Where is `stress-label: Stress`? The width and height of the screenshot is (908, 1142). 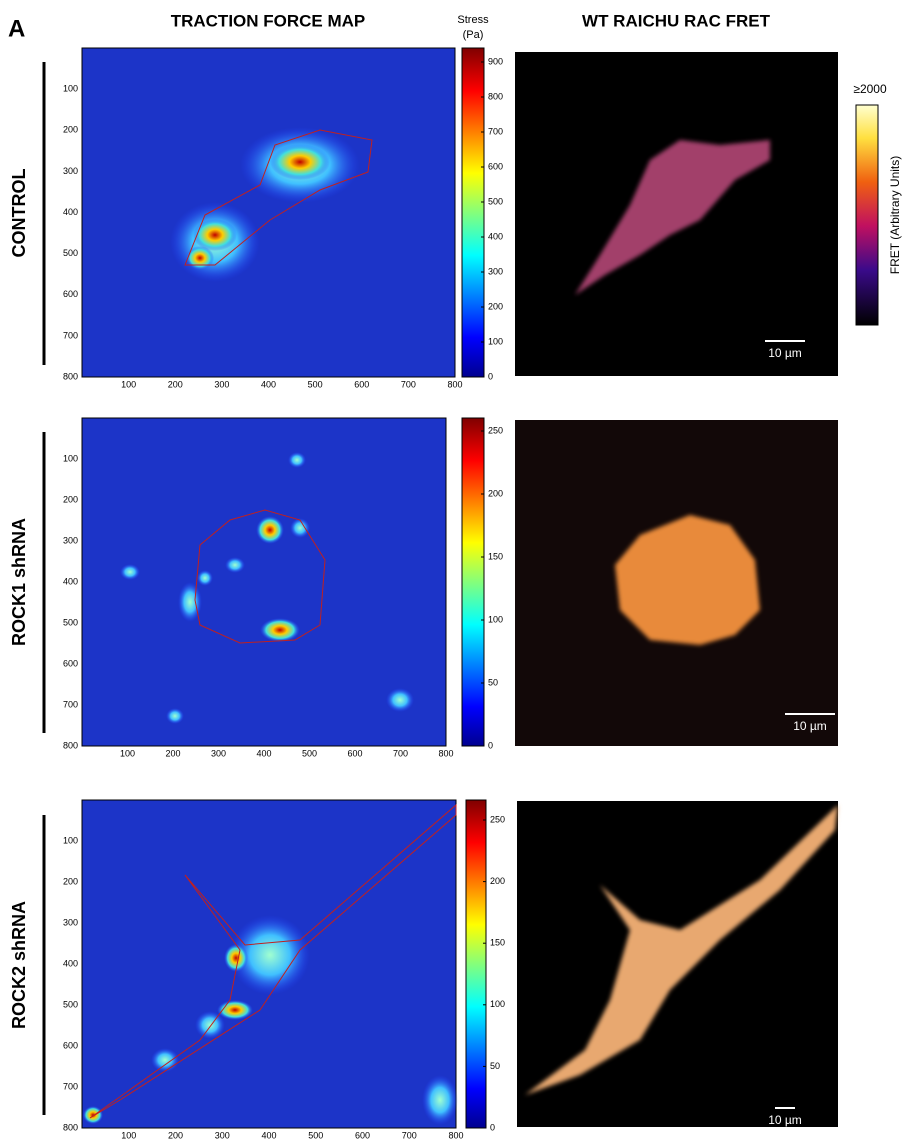 stress-label: Stress is located at coordinates (473, 20).